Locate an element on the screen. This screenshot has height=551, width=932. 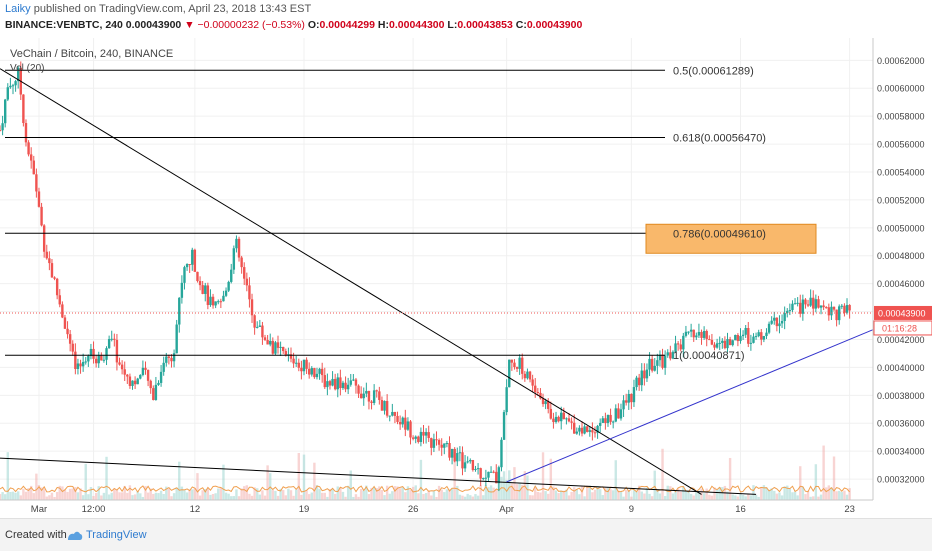
author-link: Laiky is located at coordinates (18, 9).